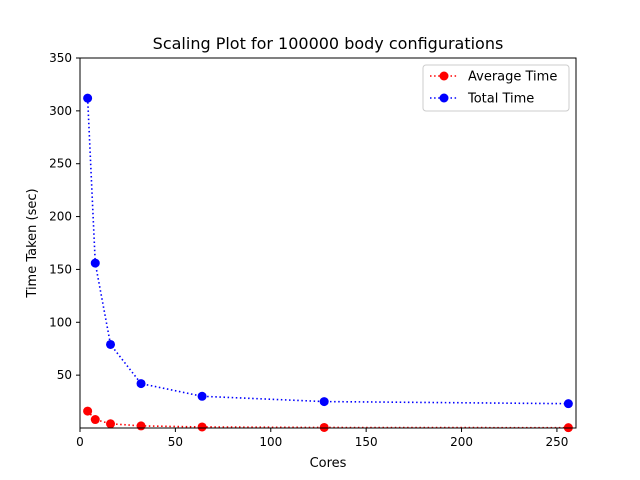 This screenshot has width=640, height=480. I want to click on total-time-legend-label: Total Time, so click(500, 99).